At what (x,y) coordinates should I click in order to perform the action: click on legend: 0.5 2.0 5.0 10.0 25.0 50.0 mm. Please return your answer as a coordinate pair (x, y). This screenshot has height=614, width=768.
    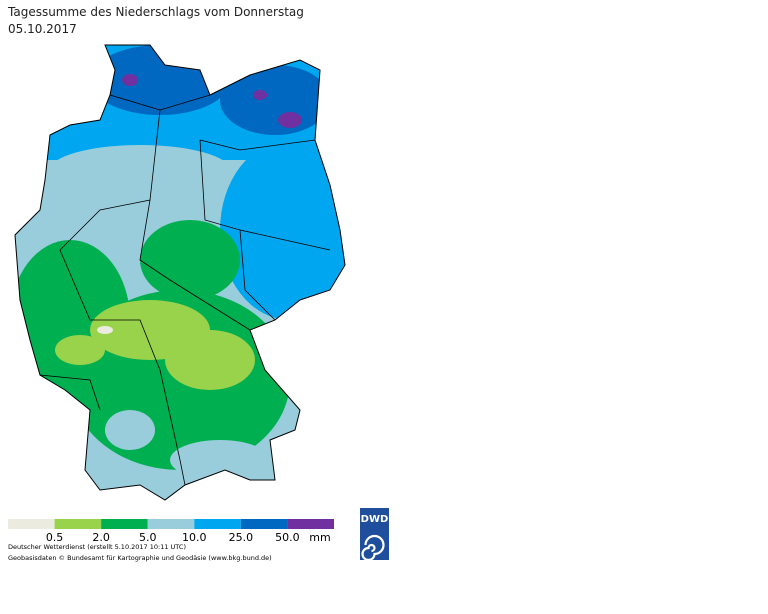
    Looking at the image, I should click on (171, 531).